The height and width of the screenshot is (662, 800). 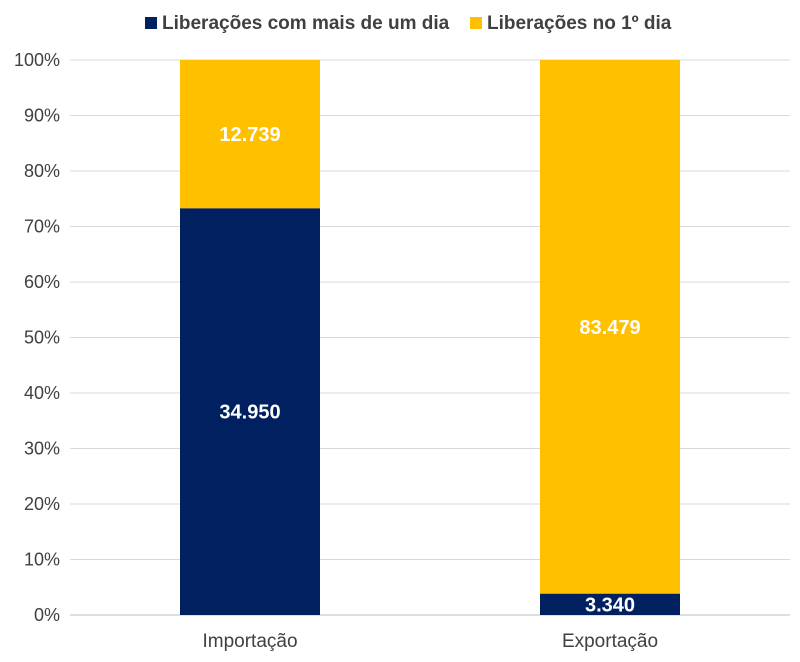 What do you see at coordinates (42, 282) in the screenshot?
I see `y-tick-label: 60%` at bounding box center [42, 282].